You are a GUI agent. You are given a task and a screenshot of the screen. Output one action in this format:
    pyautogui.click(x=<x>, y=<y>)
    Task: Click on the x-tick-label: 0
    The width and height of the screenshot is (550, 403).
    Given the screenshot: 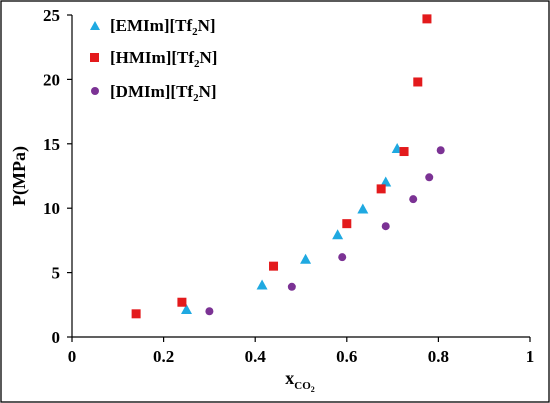 What is the action you would take?
    pyautogui.click(x=72, y=356)
    